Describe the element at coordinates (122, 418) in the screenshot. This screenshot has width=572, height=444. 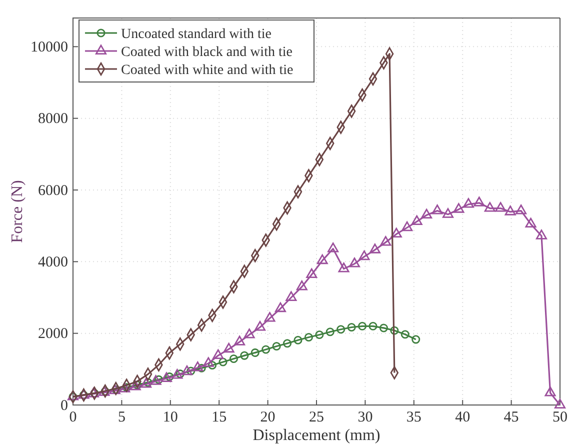
I see `x-tick-label: 5` at that location.